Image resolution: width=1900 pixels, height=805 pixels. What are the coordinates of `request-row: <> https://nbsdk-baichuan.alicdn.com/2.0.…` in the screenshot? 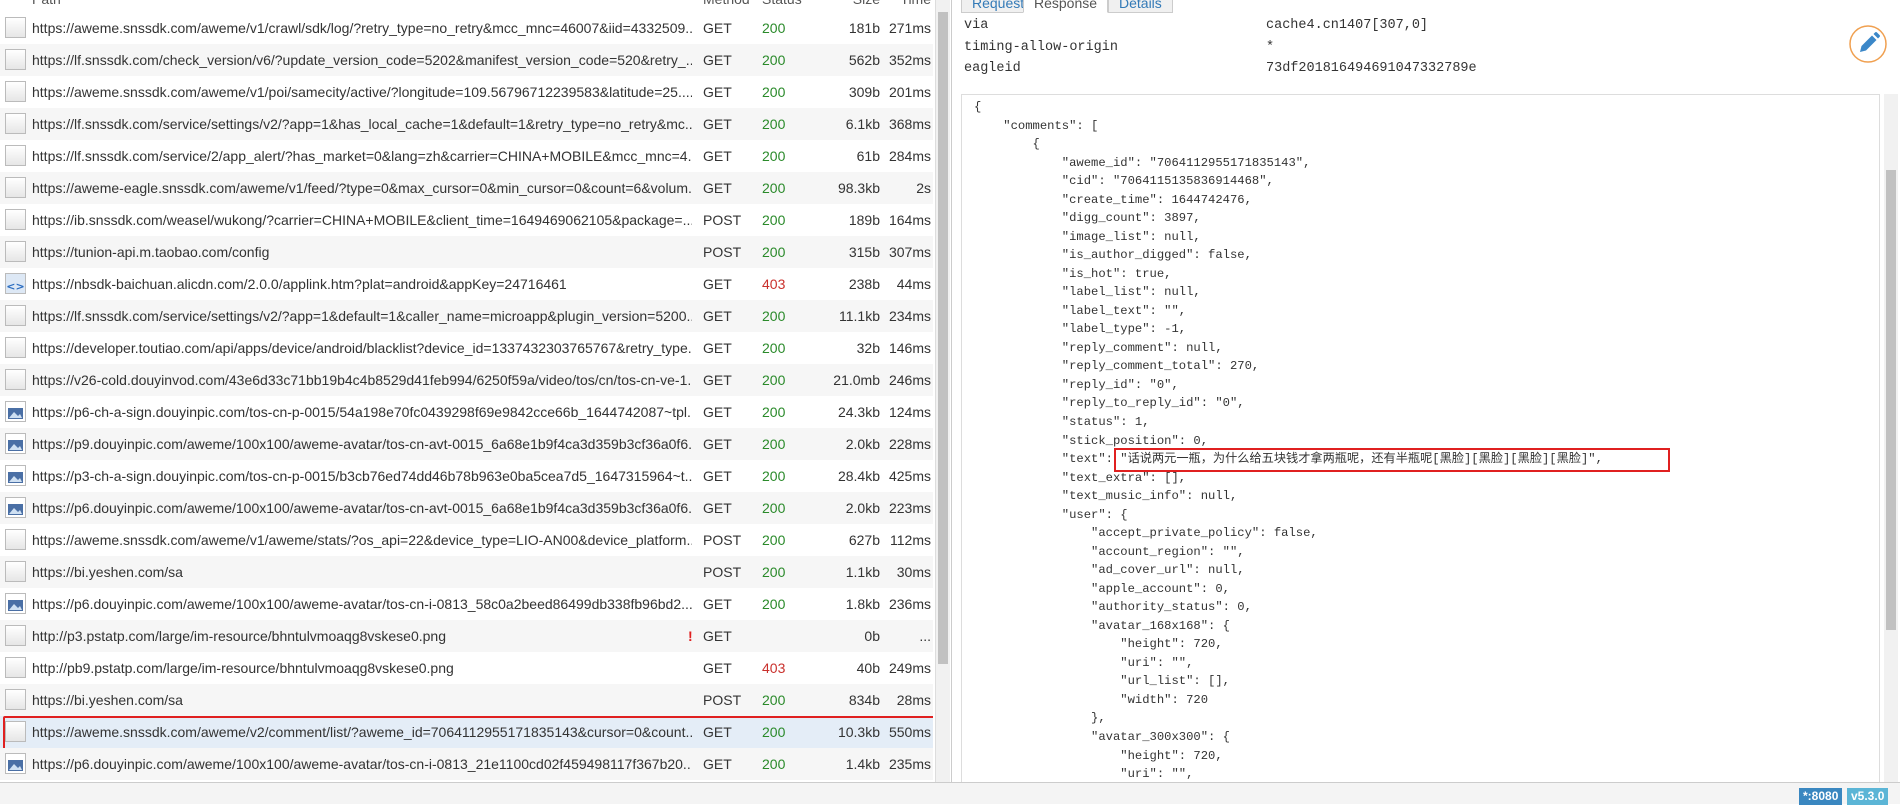 It's located at (466, 284).